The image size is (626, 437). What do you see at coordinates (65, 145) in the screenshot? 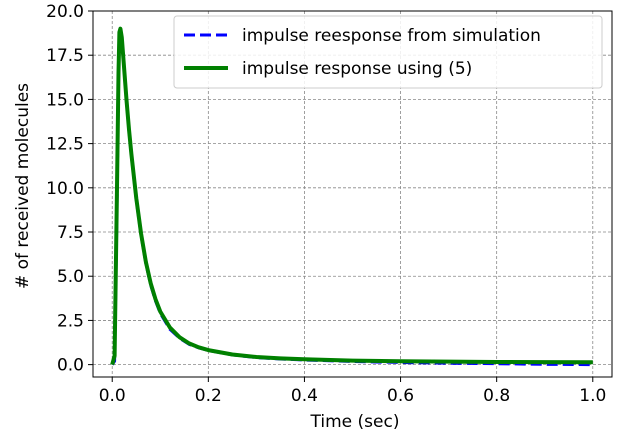
I see `y-tick-label: 12.5` at bounding box center [65, 145].